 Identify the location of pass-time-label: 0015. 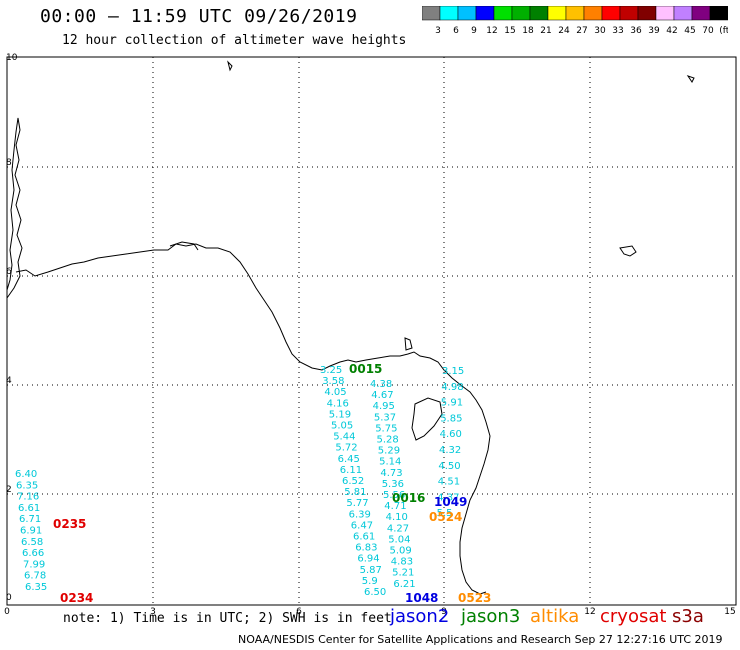
(365, 369).